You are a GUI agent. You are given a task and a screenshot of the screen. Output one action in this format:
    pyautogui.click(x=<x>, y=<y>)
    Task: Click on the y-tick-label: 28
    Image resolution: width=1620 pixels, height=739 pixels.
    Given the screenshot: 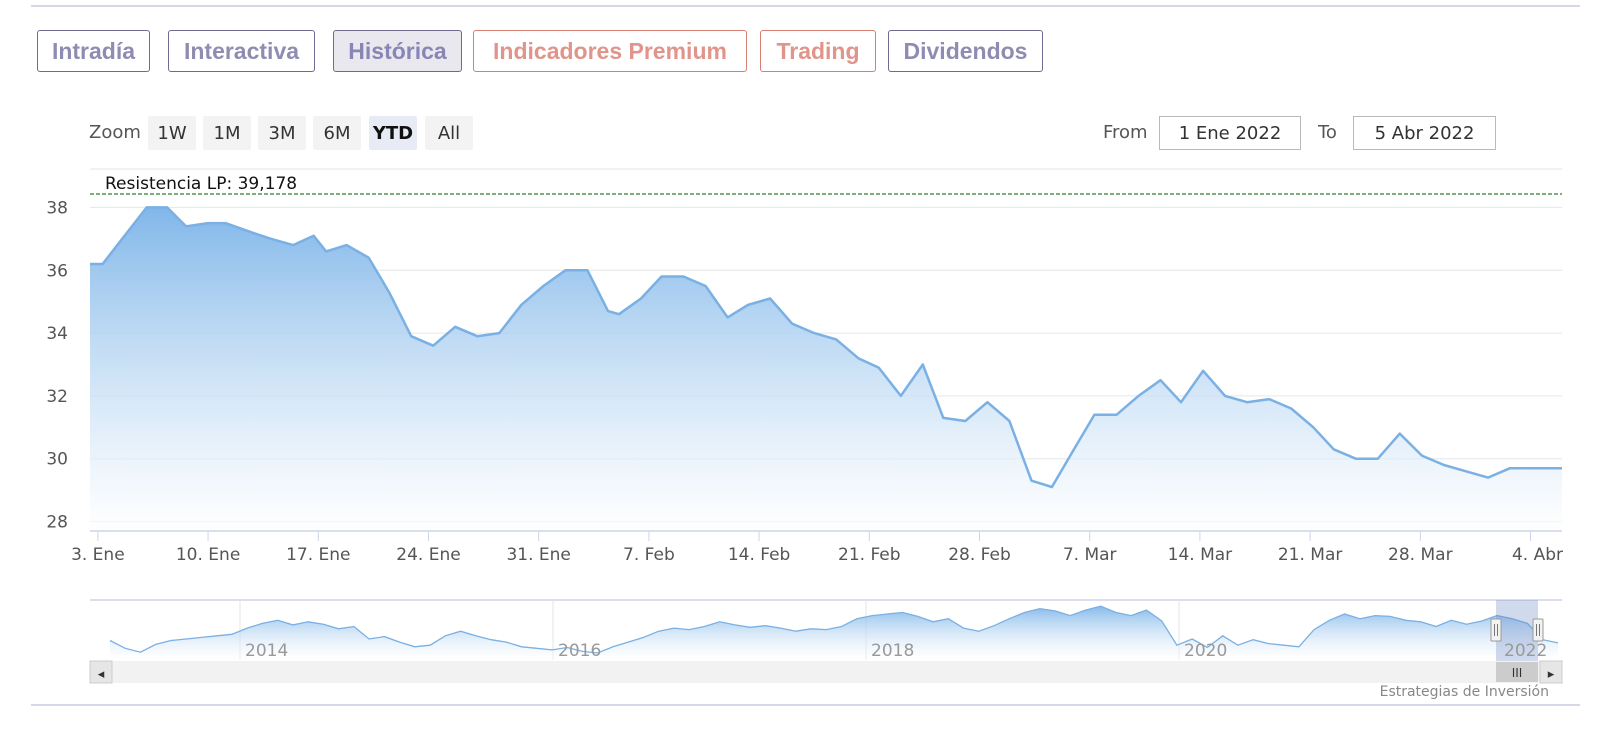 What is the action you would take?
    pyautogui.click(x=57, y=523)
    